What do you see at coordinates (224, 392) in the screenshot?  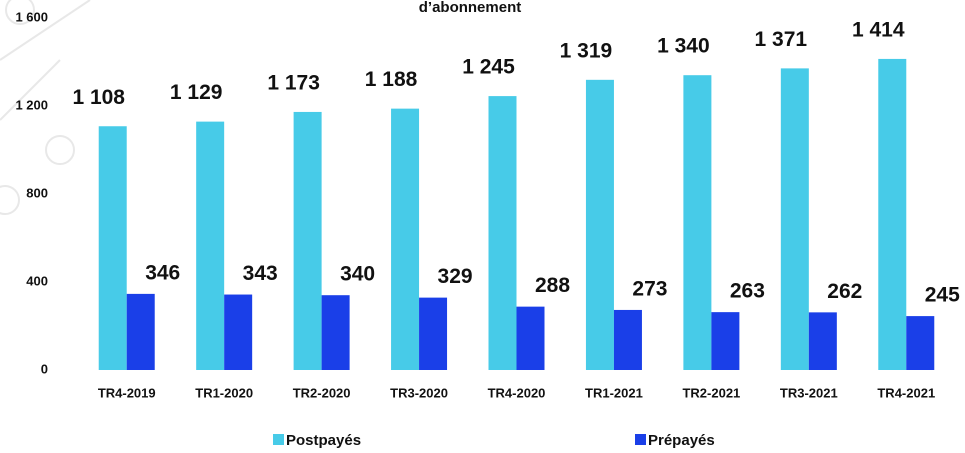 I see `x-tick-label: TR1-2020` at bounding box center [224, 392].